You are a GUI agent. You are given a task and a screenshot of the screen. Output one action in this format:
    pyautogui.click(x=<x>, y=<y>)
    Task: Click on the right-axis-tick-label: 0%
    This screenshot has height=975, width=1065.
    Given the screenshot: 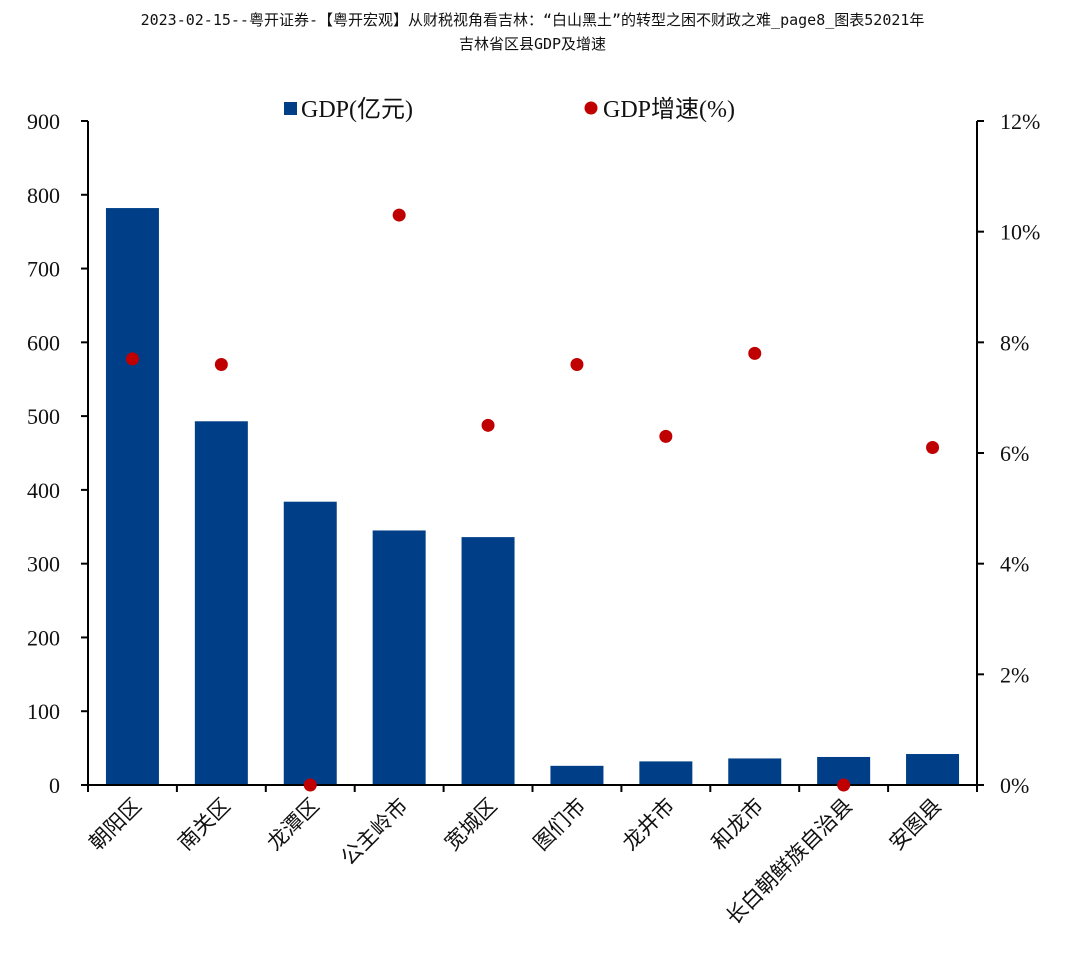 What is the action you would take?
    pyautogui.click(x=1014, y=785)
    